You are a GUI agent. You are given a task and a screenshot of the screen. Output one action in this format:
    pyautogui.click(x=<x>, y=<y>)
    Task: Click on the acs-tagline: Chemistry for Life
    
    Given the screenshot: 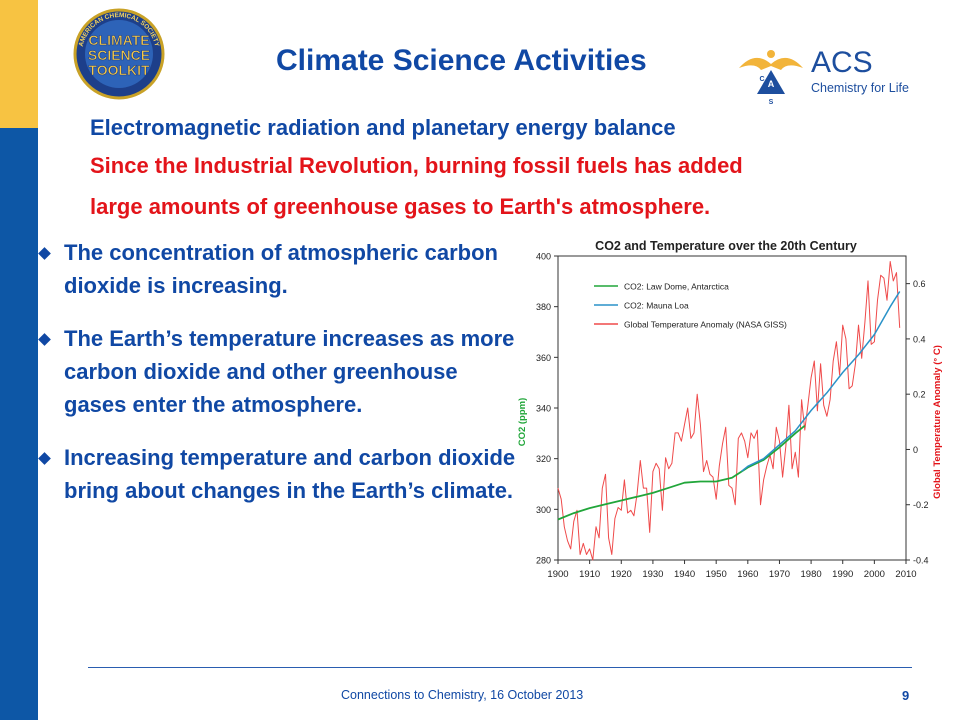 What is the action you would take?
    pyautogui.click(x=860, y=88)
    